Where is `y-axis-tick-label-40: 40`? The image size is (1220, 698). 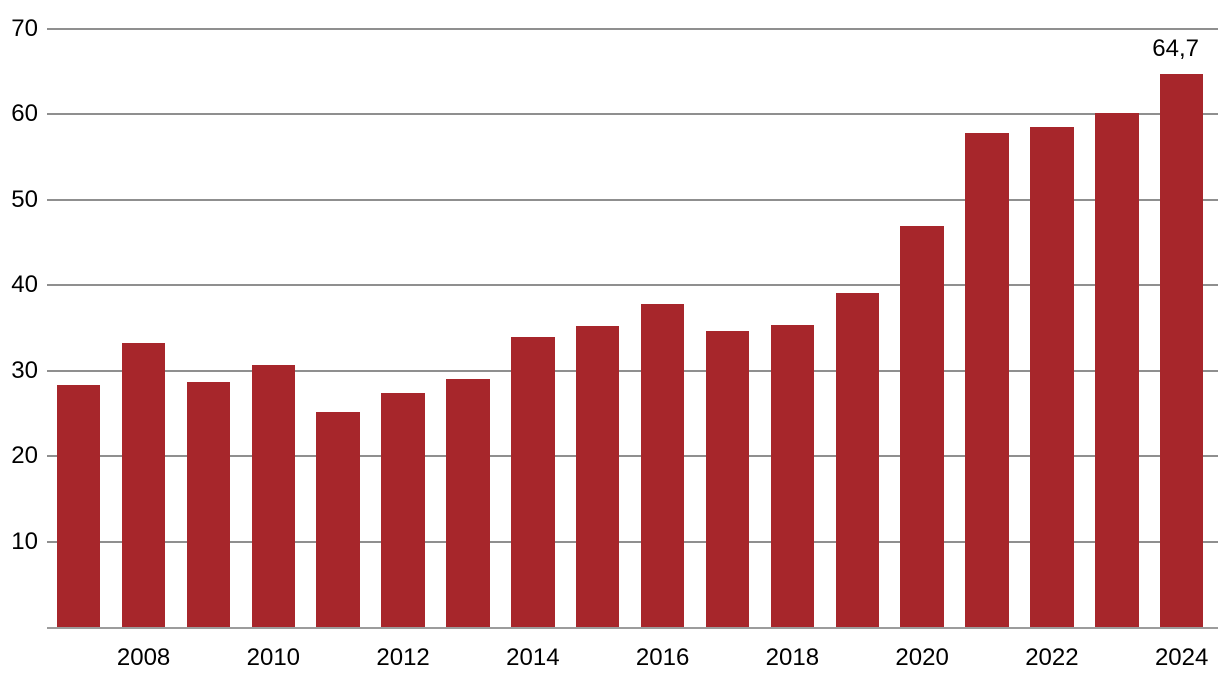 y-axis-tick-label-40: 40 is located at coordinates (24, 285).